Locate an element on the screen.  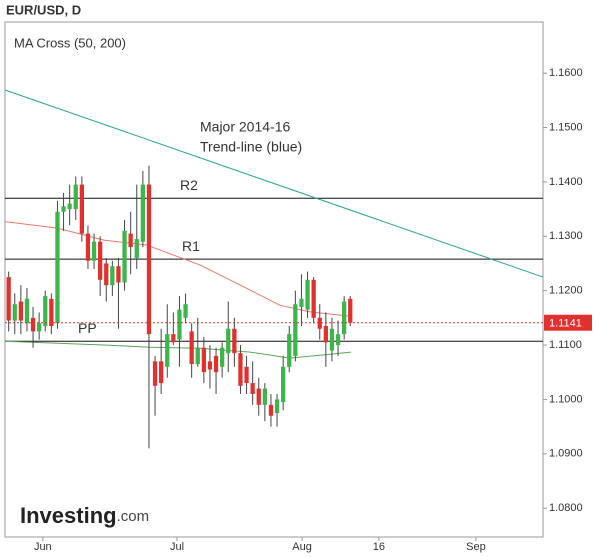
annotation: Major 2014-16 is located at coordinates (245, 127).